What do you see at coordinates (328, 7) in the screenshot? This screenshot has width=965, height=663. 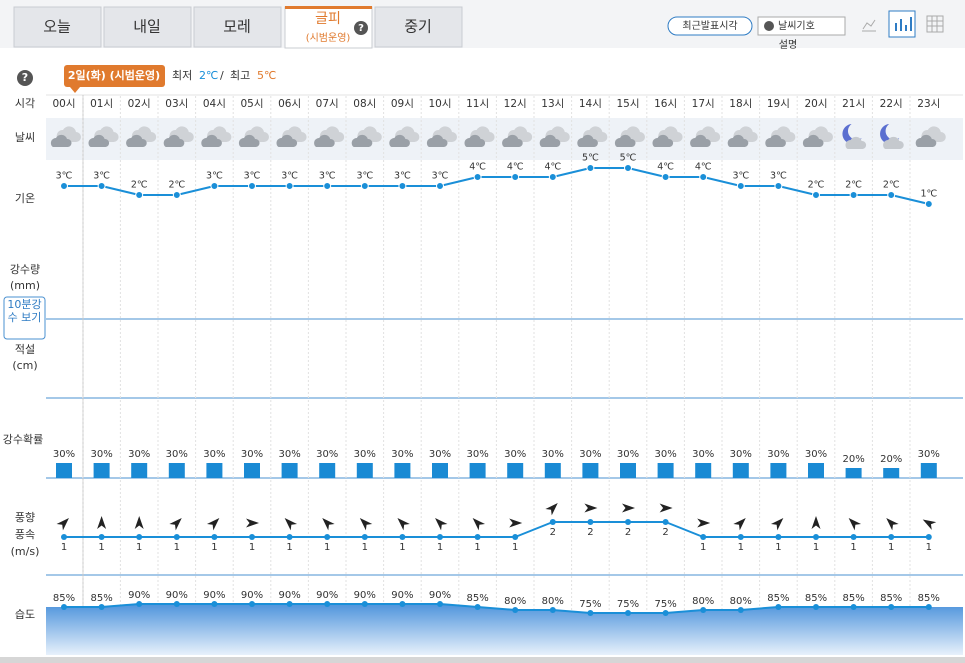 I see `tab-active-bar` at bounding box center [328, 7].